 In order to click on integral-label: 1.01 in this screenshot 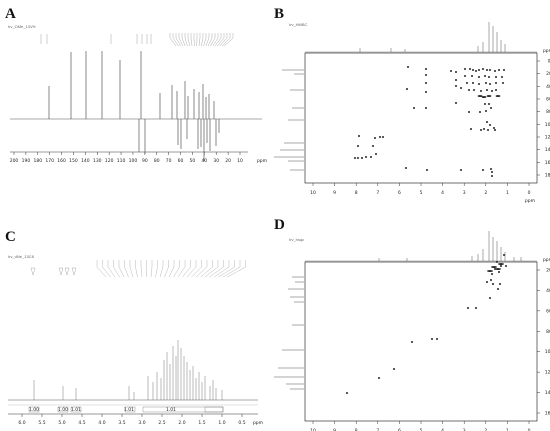, I will do `click(171, 410)`.